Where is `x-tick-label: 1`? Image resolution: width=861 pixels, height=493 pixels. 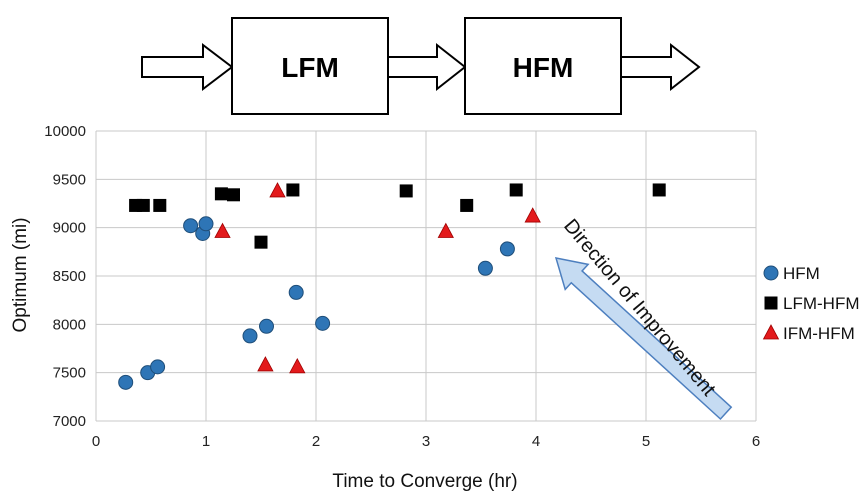
x-tick-label: 1 is located at coordinates (206, 441).